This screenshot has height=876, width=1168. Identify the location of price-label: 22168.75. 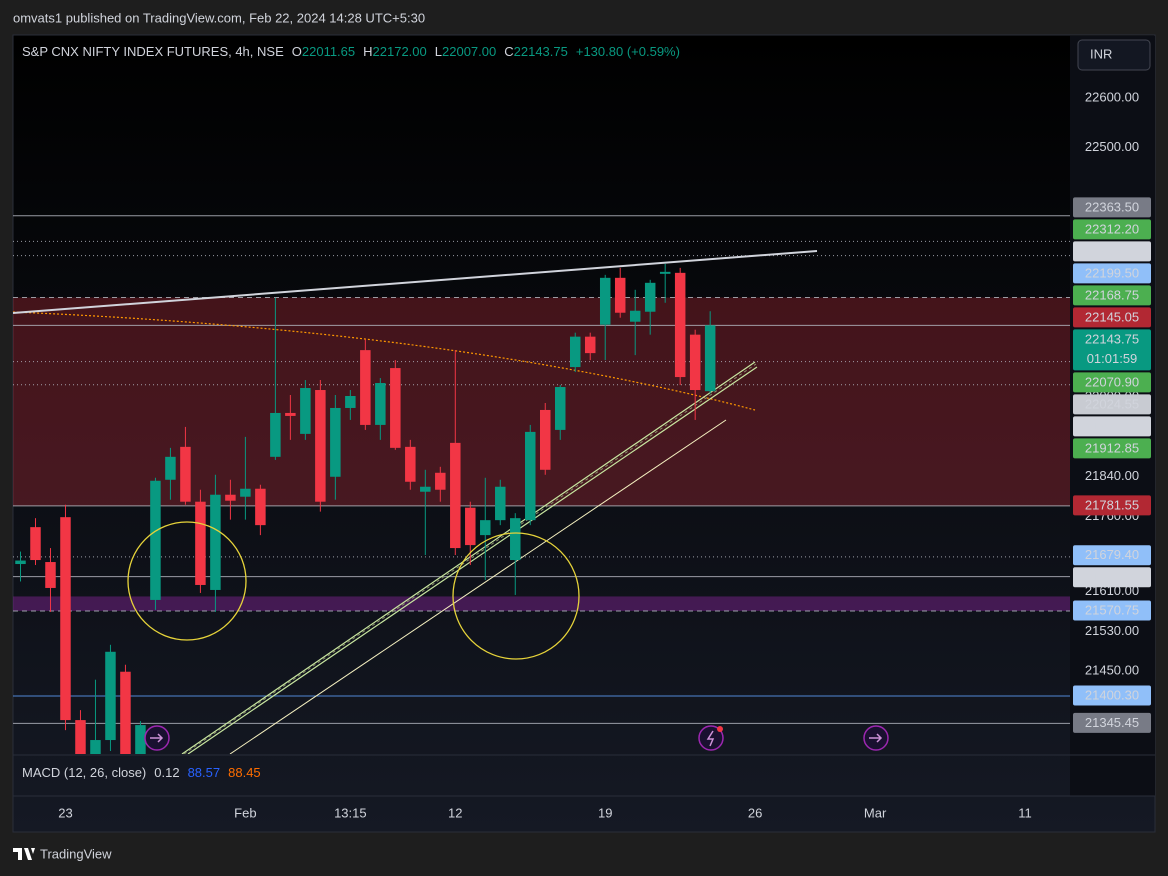
(1112, 294).